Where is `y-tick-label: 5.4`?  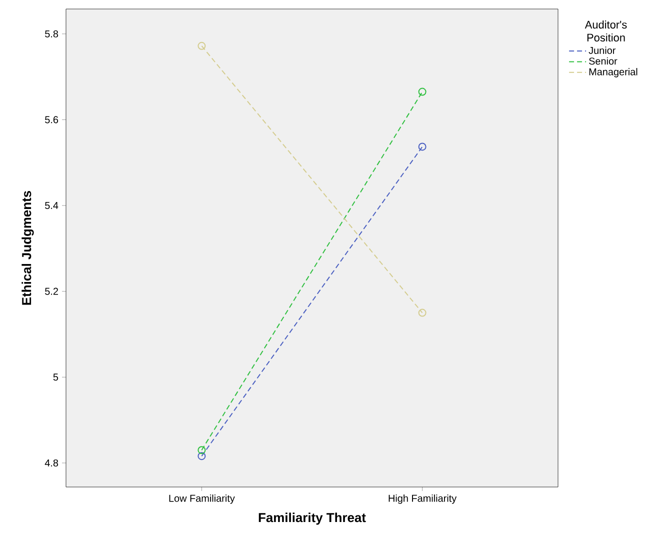
y-tick-label: 5.4 is located at coordinates (51, 205).